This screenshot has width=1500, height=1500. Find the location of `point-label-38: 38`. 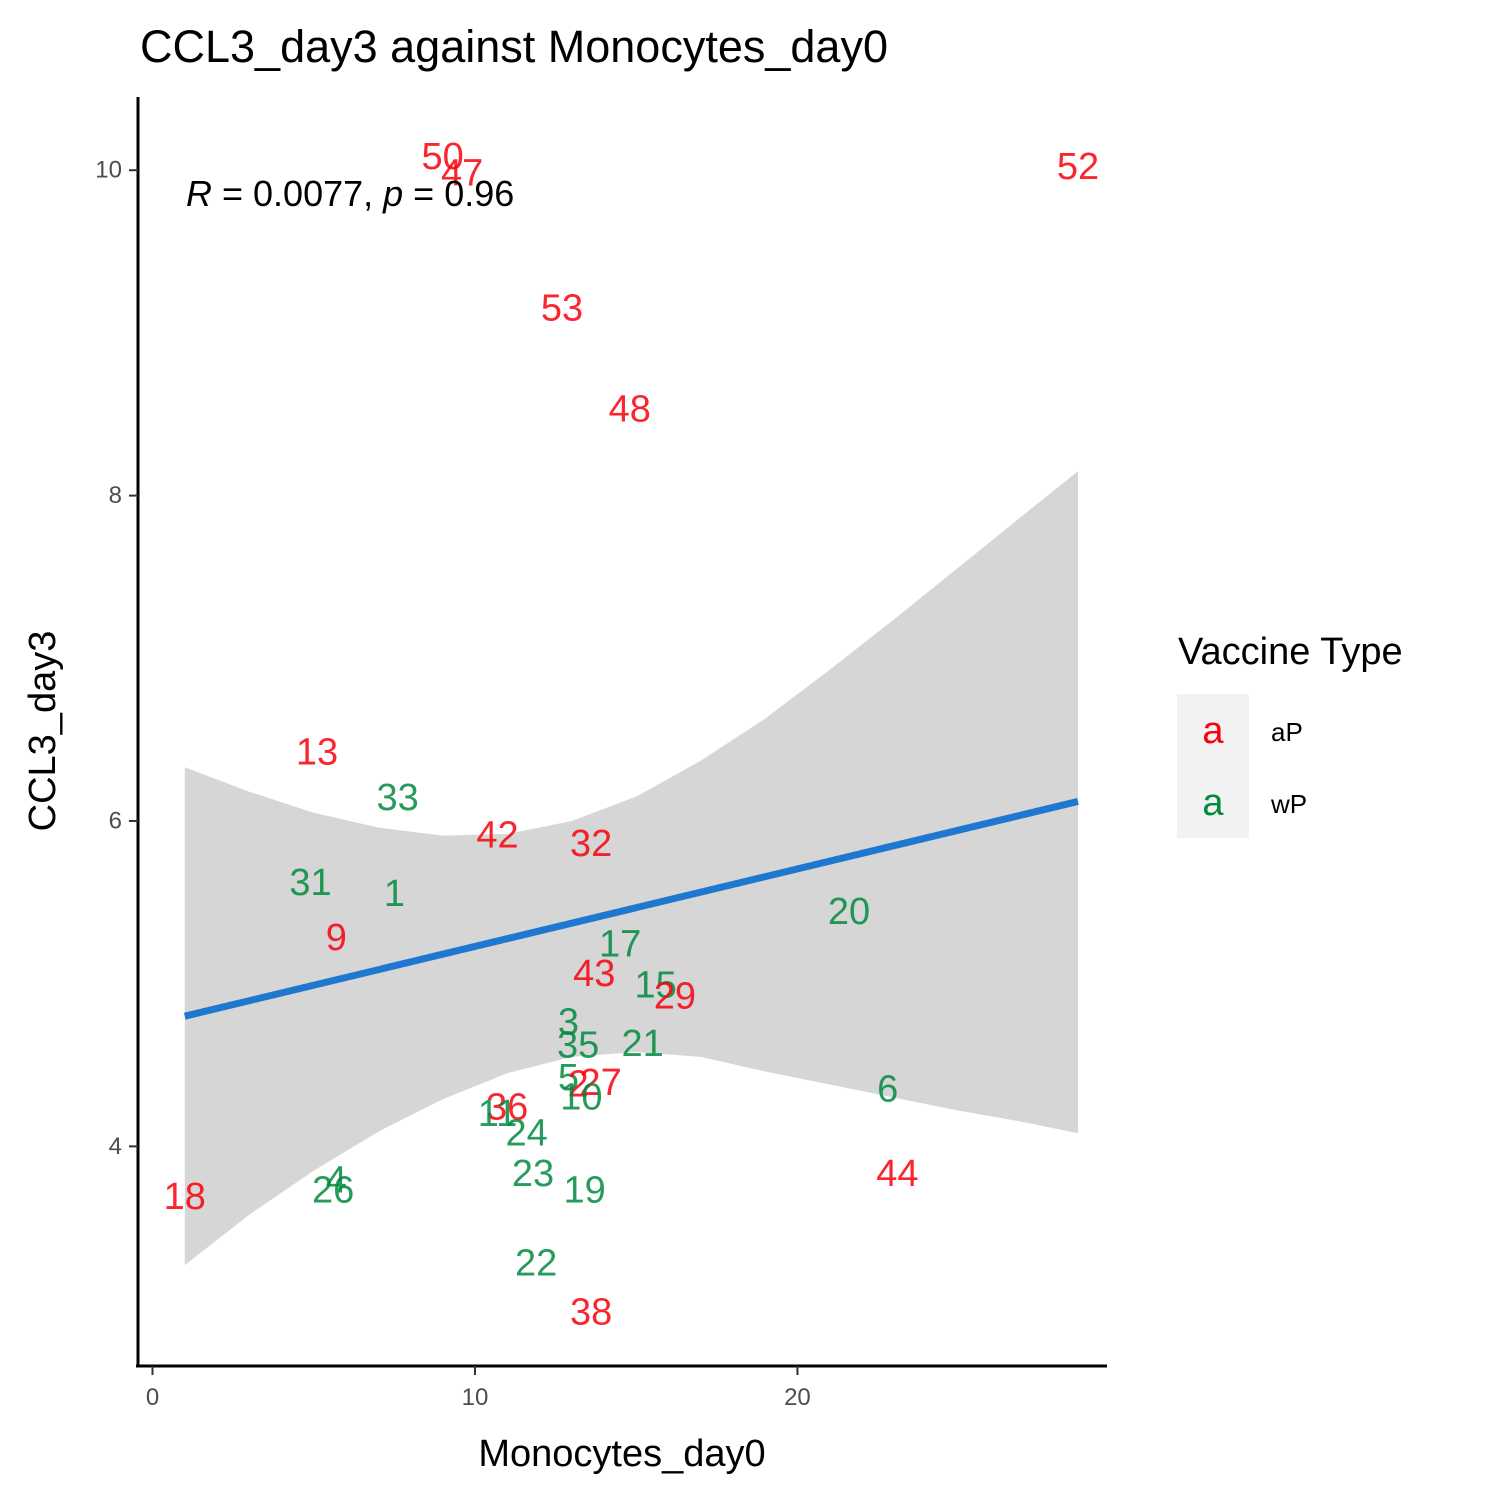

point-label-38: 38 is located at coordinates (591, 1312).